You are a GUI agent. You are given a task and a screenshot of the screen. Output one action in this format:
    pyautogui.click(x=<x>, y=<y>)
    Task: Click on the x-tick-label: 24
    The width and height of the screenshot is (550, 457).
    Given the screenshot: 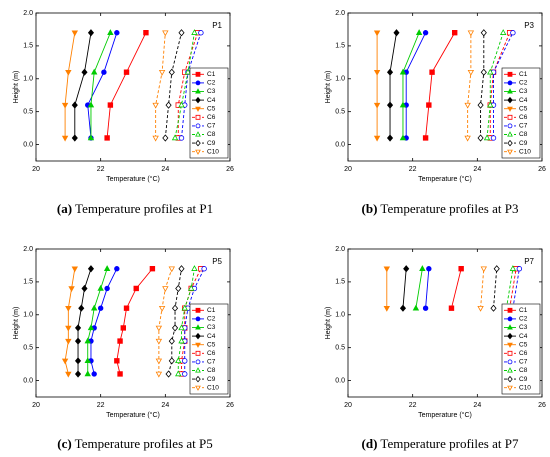 What is the action you would take?
    pyautogui.click(x=165, y=405)
    